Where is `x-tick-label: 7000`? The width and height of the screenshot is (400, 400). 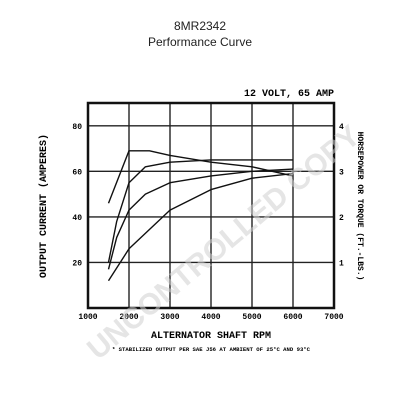
x-tick-label: 7000 is located at coordinates (333, 317).